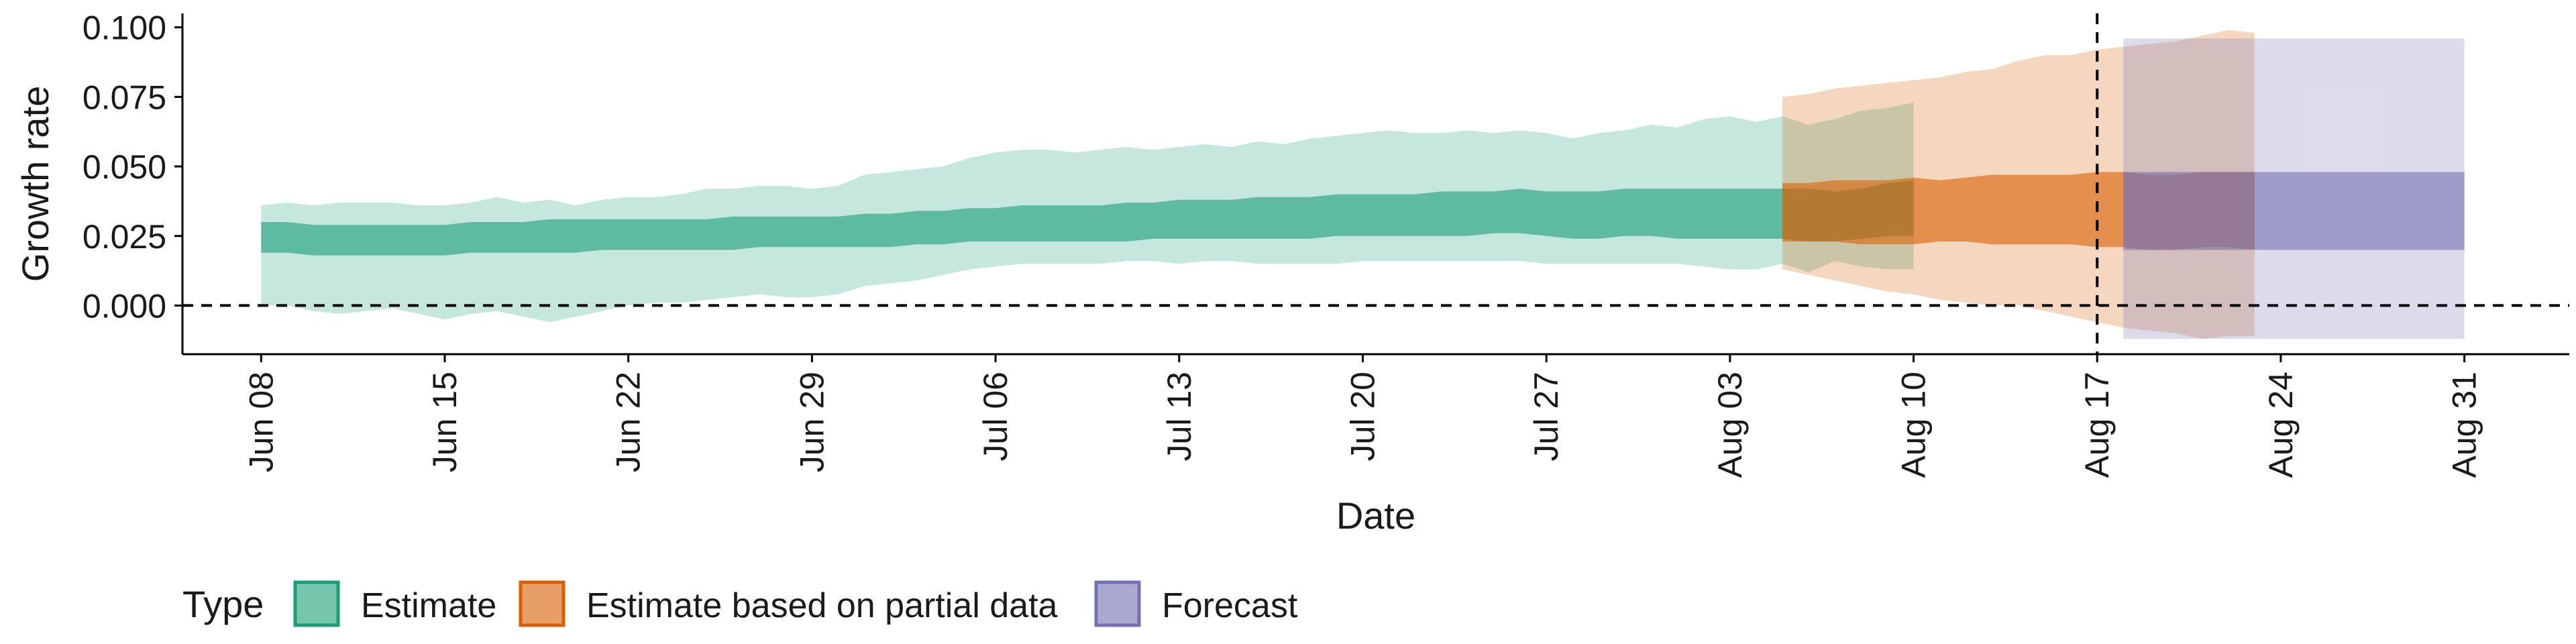 The height and width of the screenshot is (644, 2576). Describe the element at coordinates (811, 422) in the screenshot. I see `x-tick-label: Jun 29` at that location.